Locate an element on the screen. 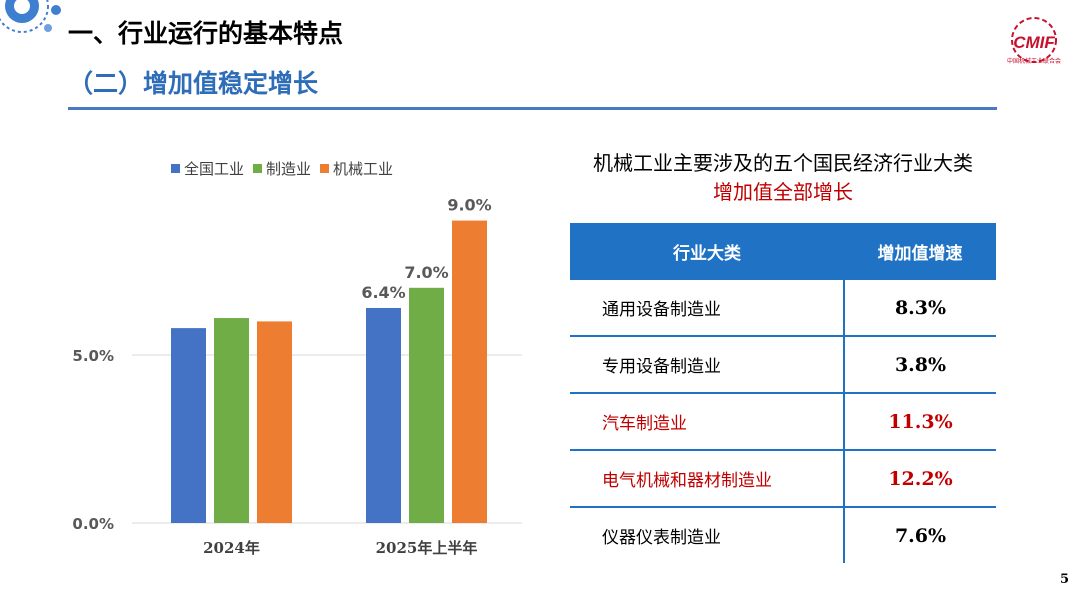 This screenshot has width=1080, height=608. table-cell-name: 汽车制造业 is located at coordinates (707, 422).